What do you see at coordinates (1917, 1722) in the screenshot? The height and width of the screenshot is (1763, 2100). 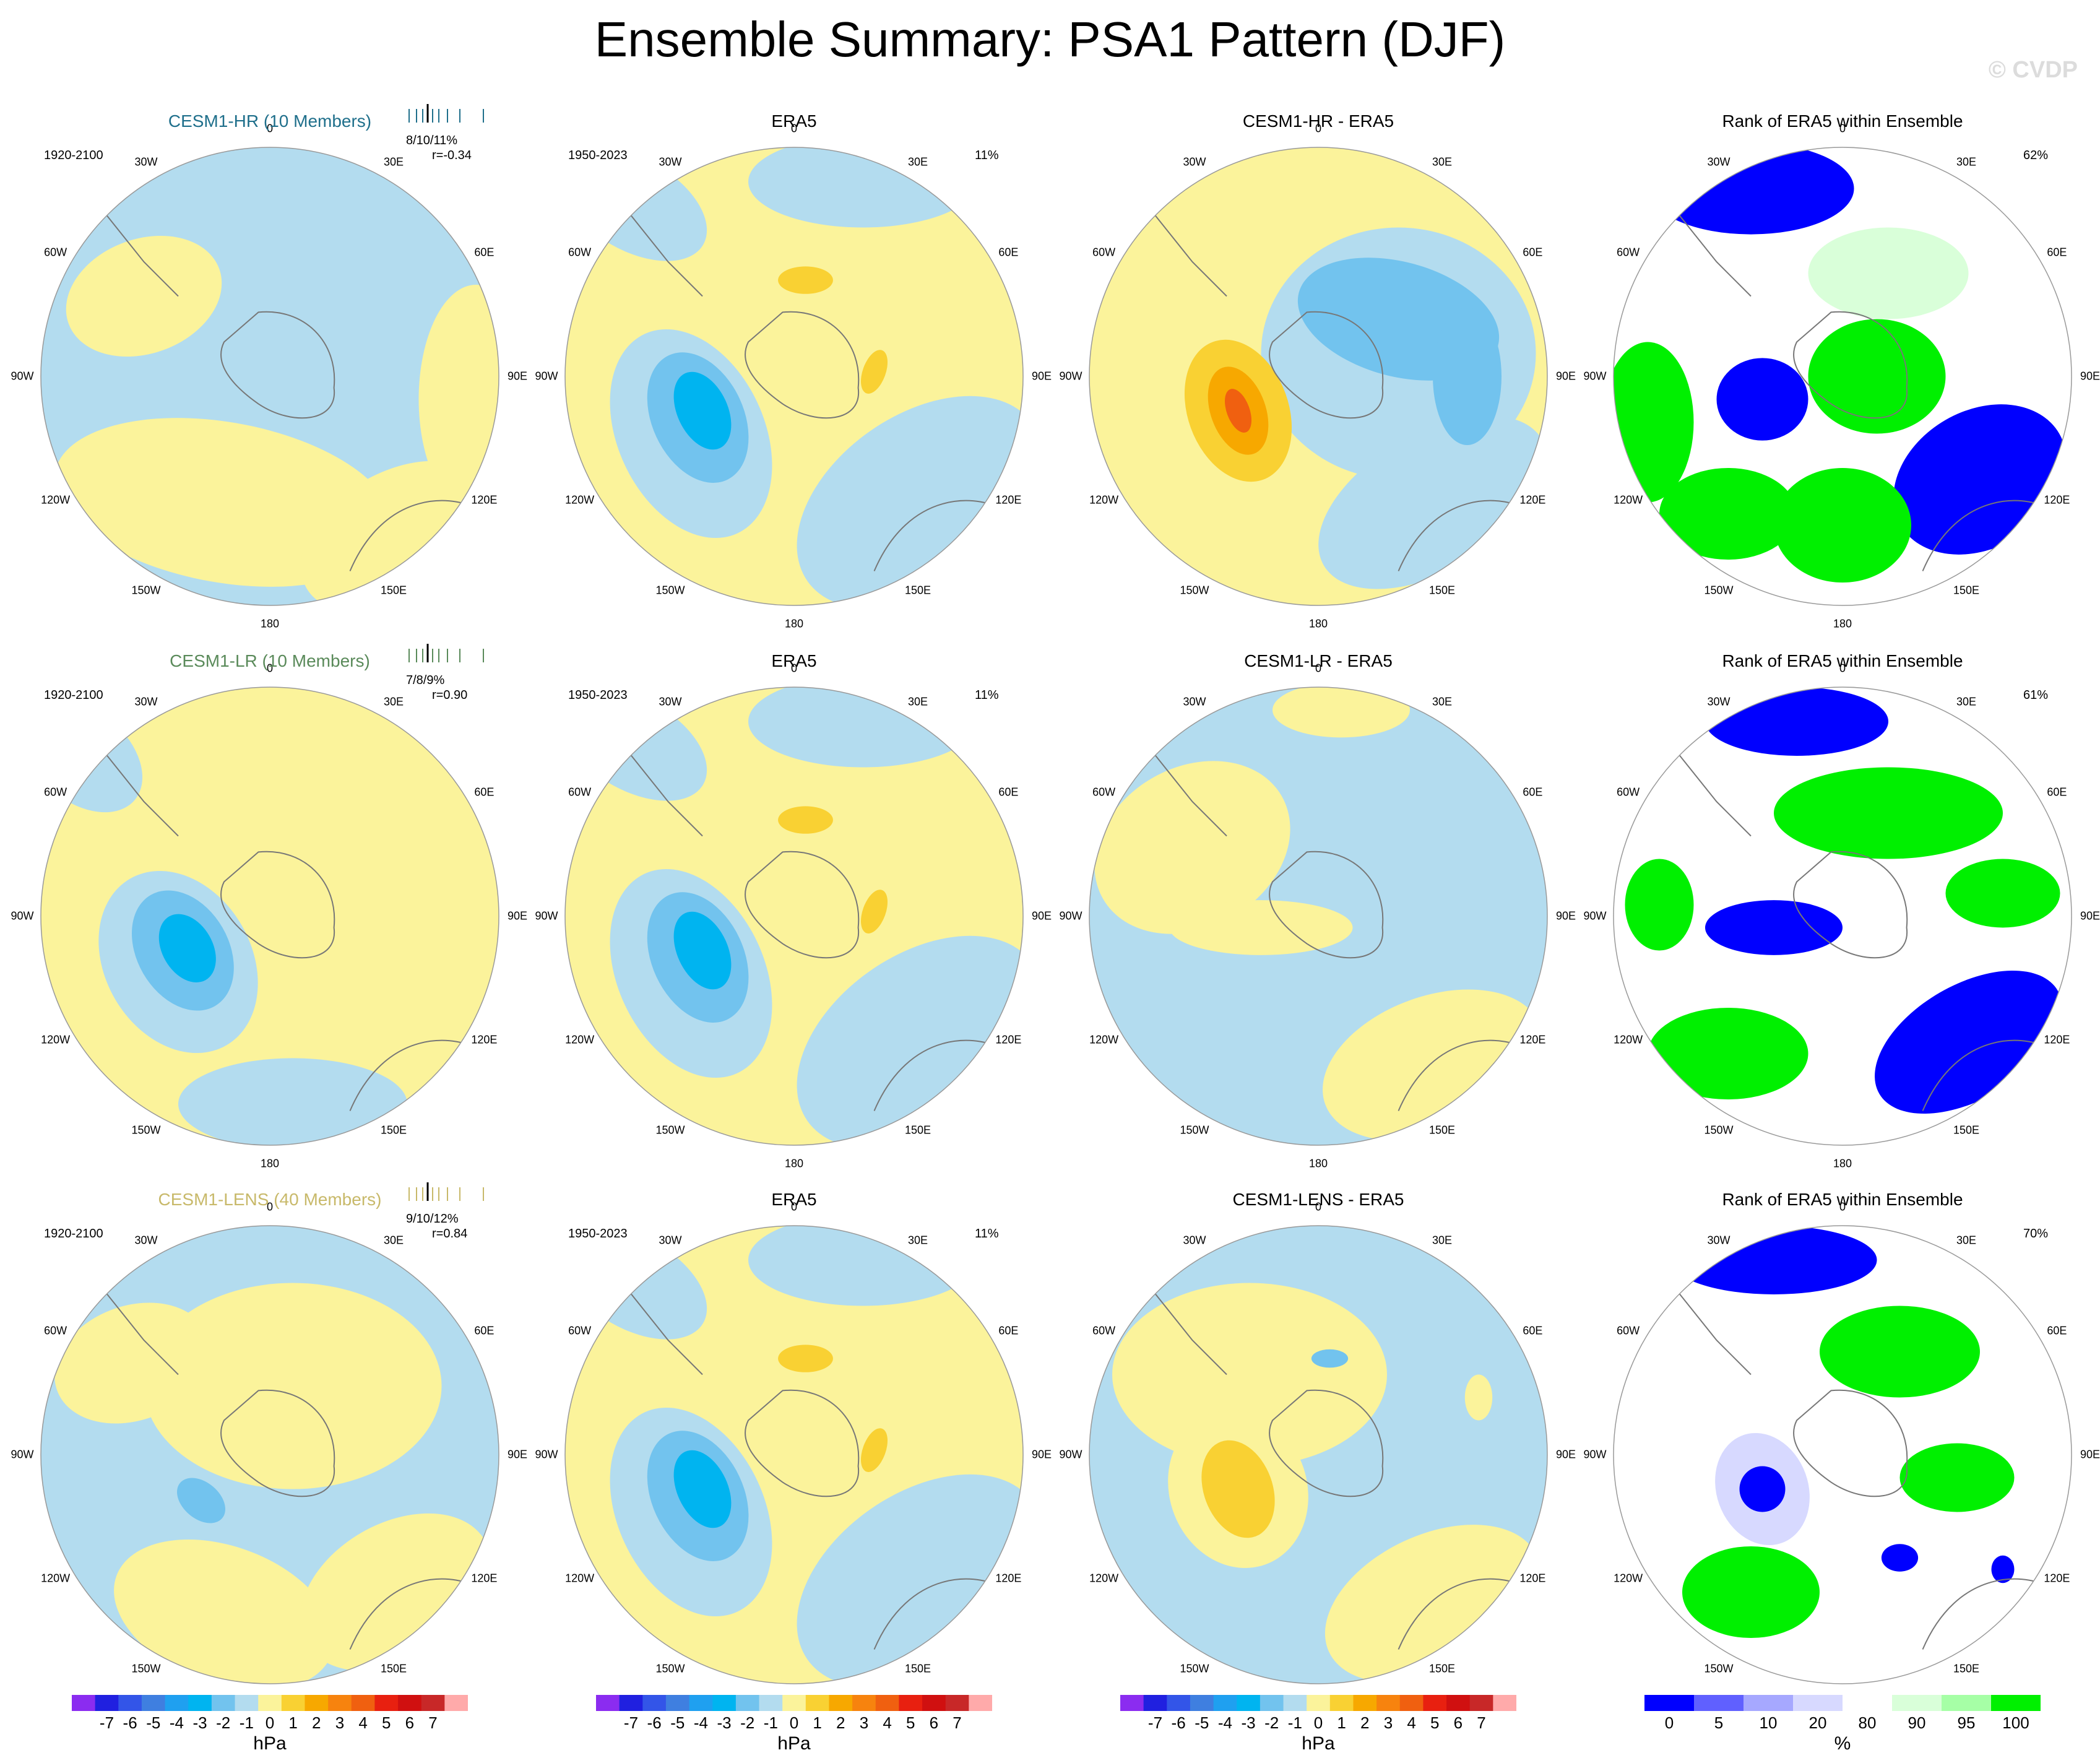 I see `colorbar-tick-label: 90` at bounding box center [1917, 1722].